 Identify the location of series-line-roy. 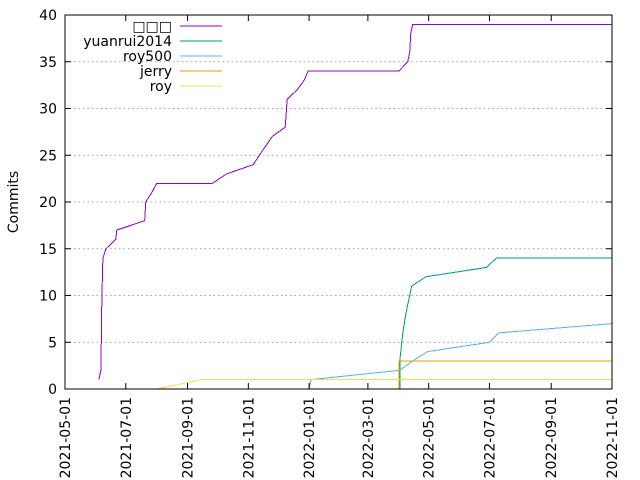
(384, 384).